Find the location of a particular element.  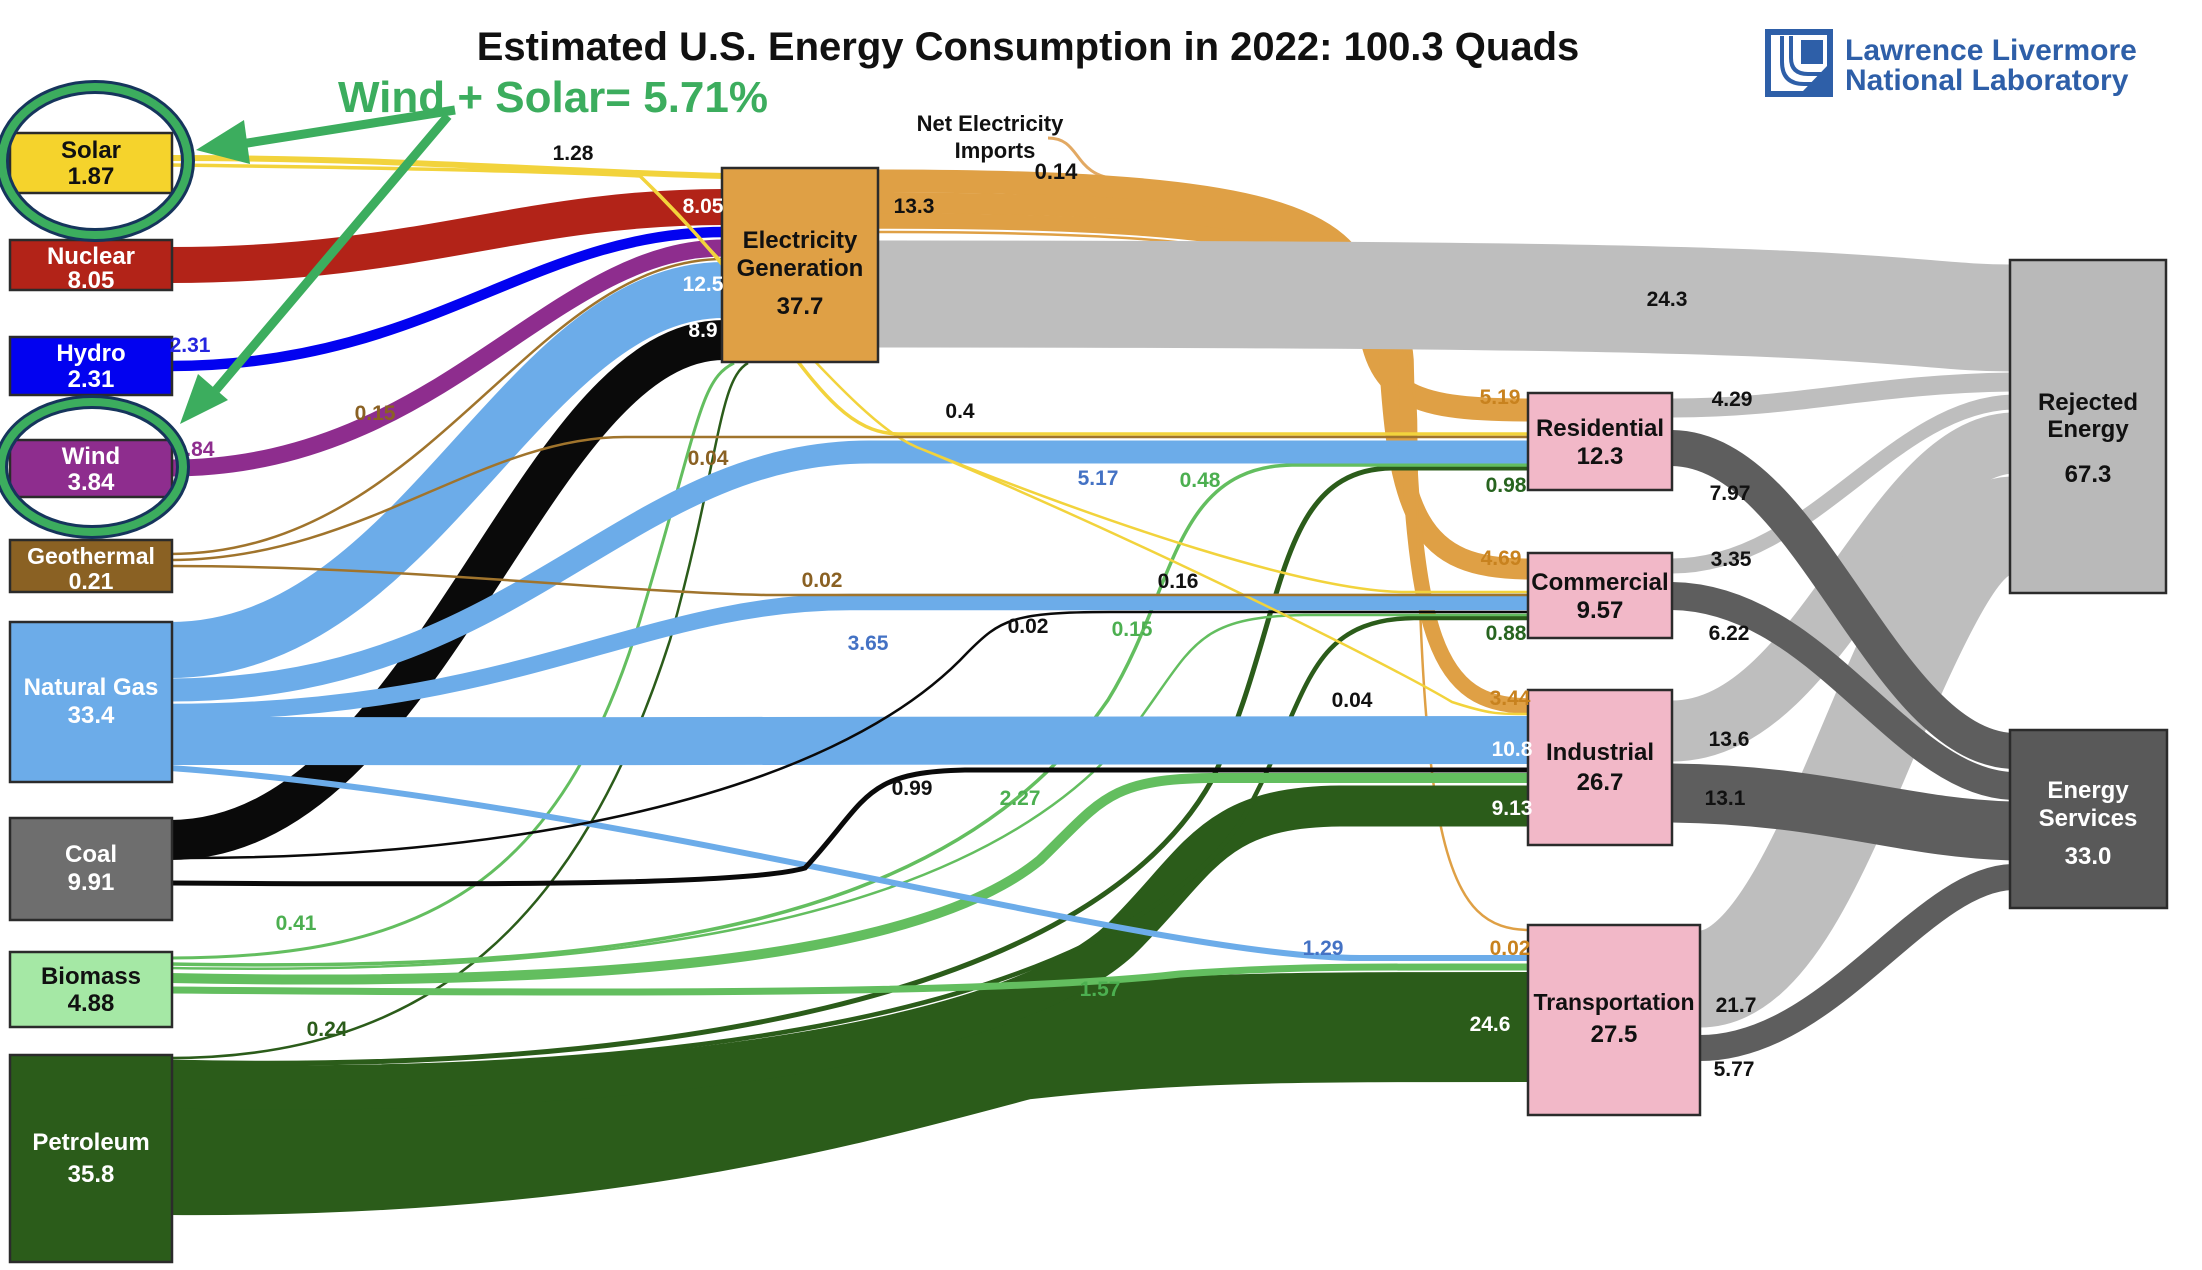

flow-eg-rejected is located at coordinates (1445, 306).